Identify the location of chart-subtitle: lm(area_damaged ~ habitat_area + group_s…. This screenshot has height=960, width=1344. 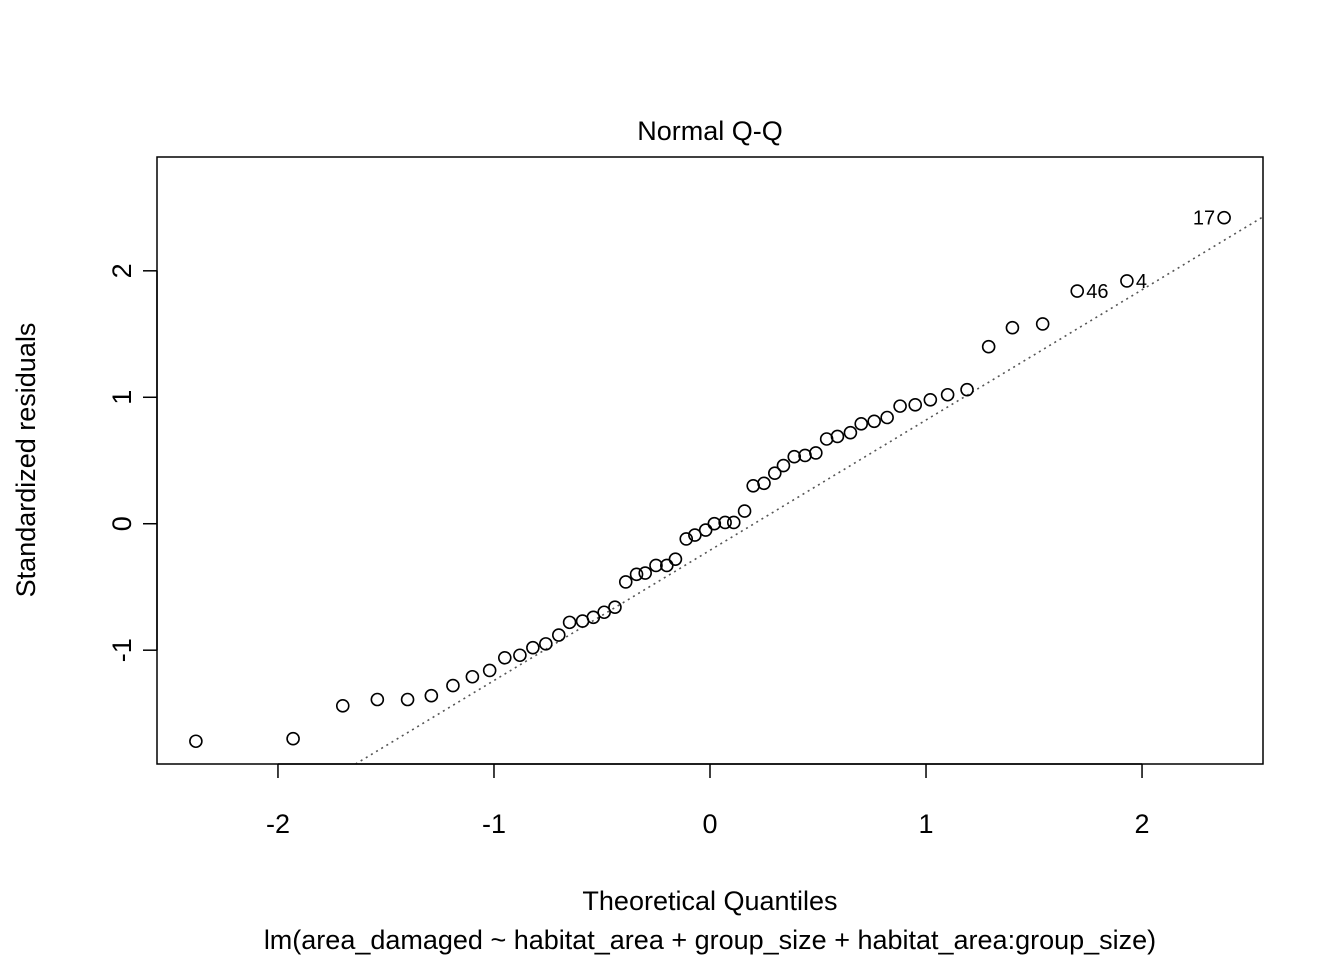
(710, 940).